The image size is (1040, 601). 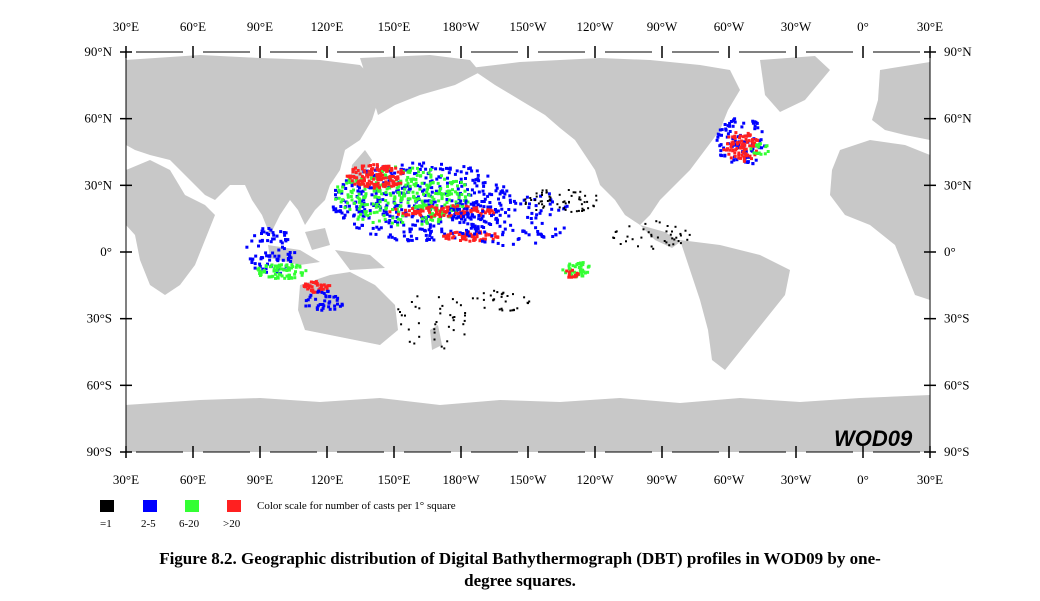 What do you see at coordinates (462, 479) in the screenshot?
I see `lon-label-bottom: 180°W` at bounding box center [462, 479].